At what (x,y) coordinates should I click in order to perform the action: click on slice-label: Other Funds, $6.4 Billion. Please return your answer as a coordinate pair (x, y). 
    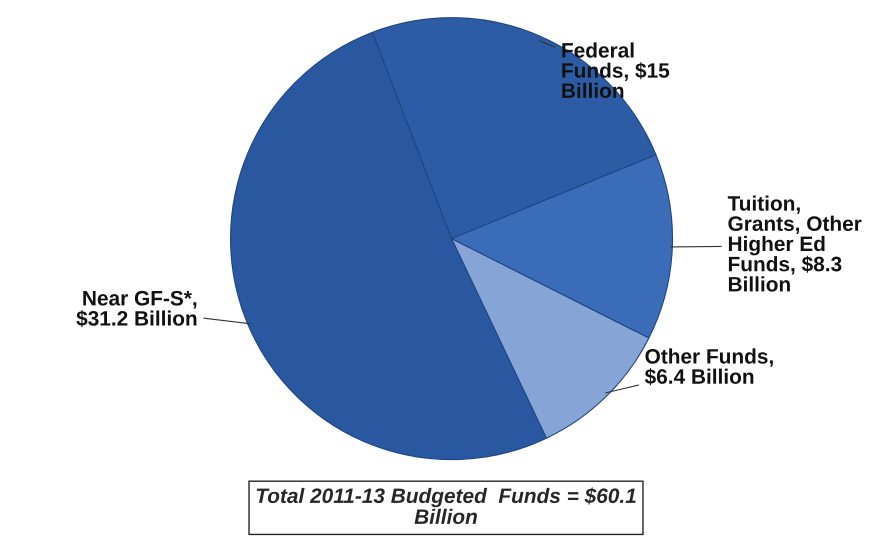
    Looking at the image, I should click on (708, 367).